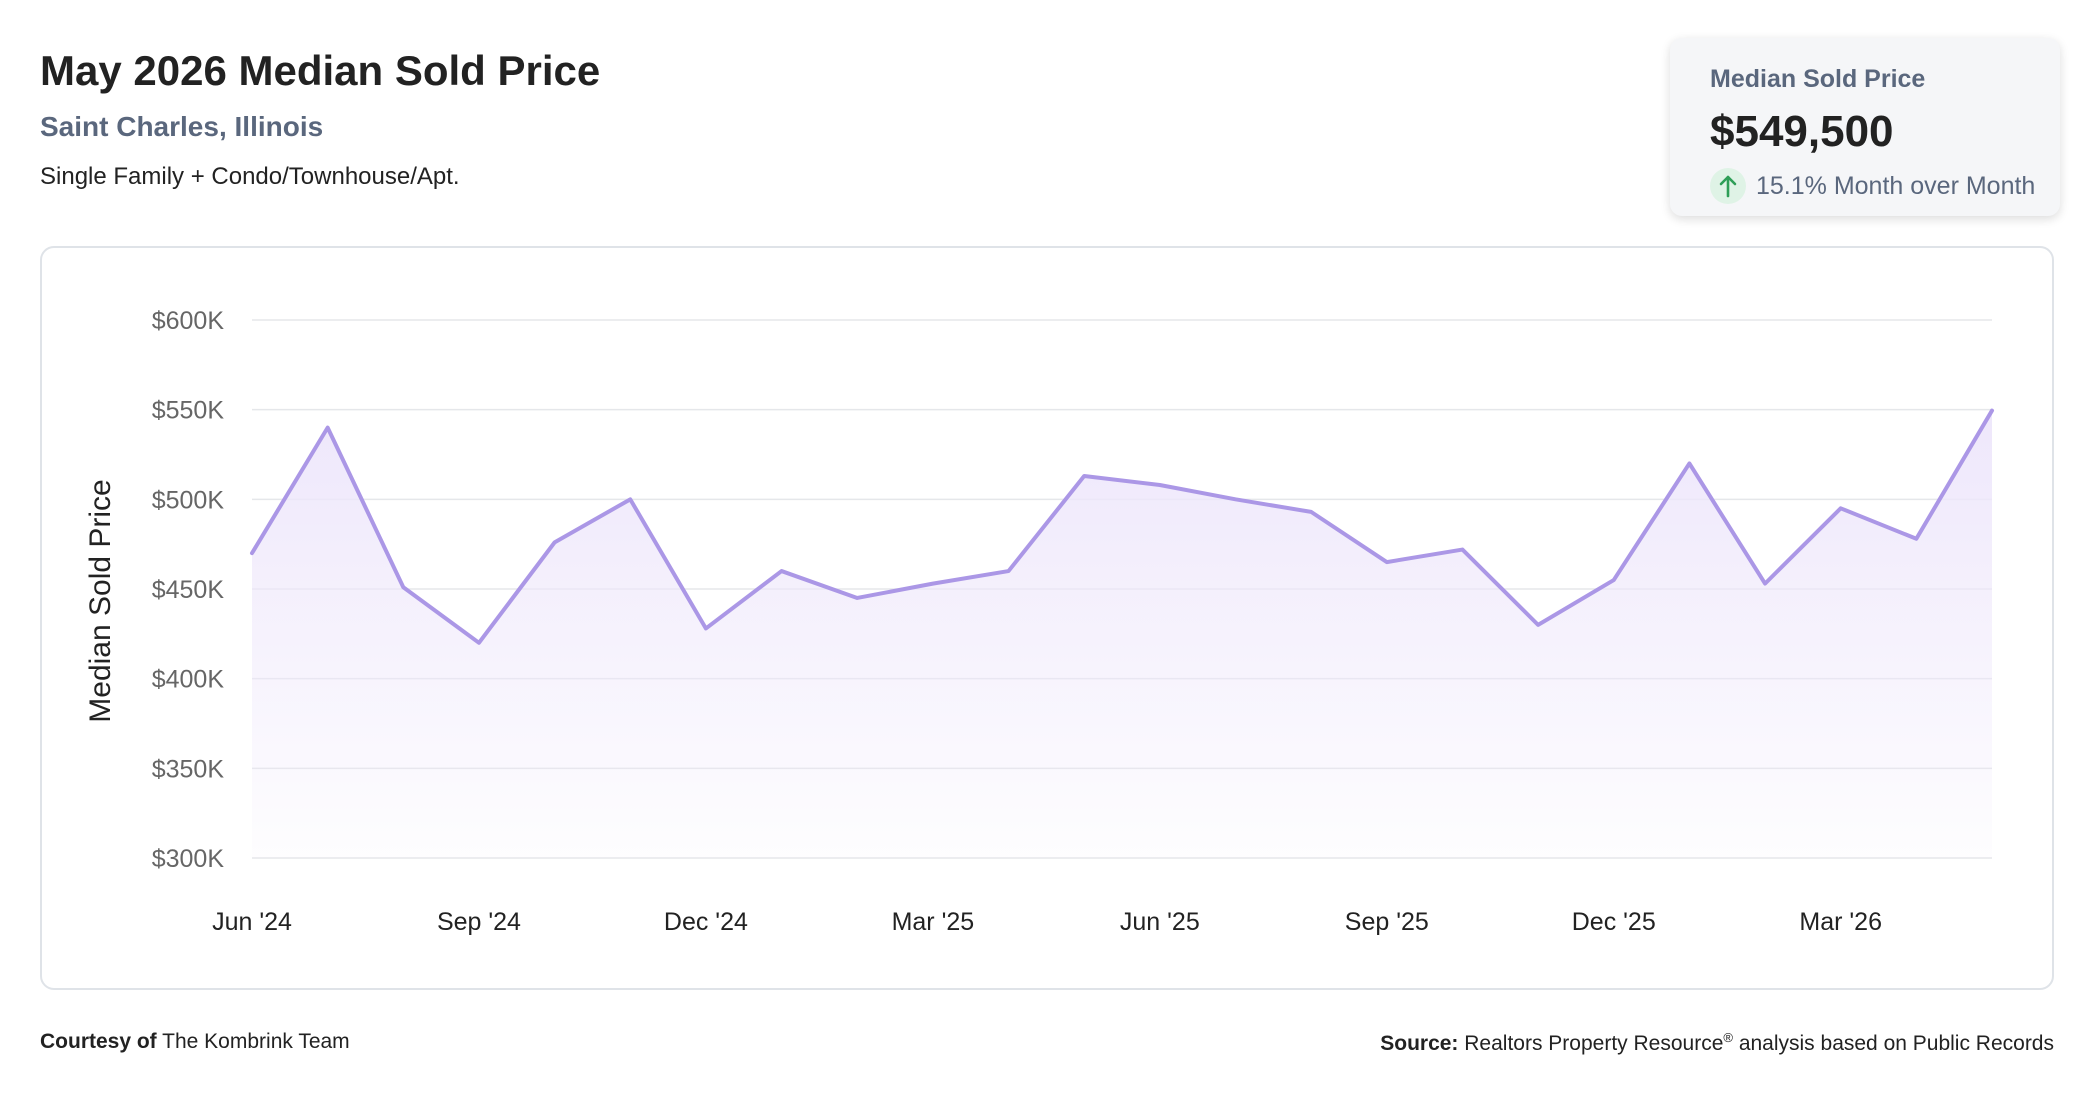 This screenshot has width=2096, height=1100. What do you see at coordinates (188, 769) in the screenshot?
I see `y-tick-label: $350K` at bounding box center [188, 769].